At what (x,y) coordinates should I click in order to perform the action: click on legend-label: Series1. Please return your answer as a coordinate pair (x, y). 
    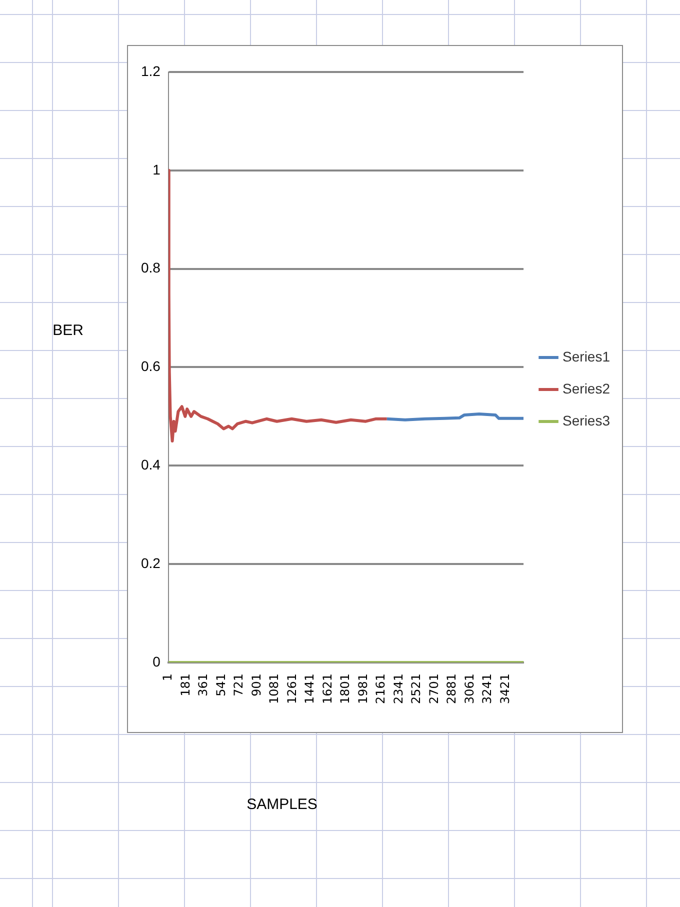
    Looking at the image, I should click on (586, 356).